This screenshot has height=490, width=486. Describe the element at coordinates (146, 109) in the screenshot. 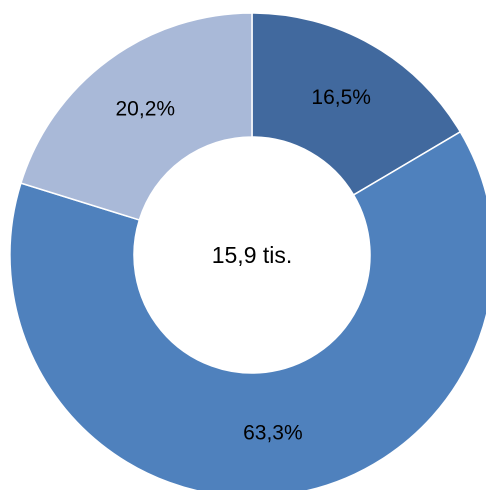

I see `donut-slice-label-3: 20,2%` at that location.